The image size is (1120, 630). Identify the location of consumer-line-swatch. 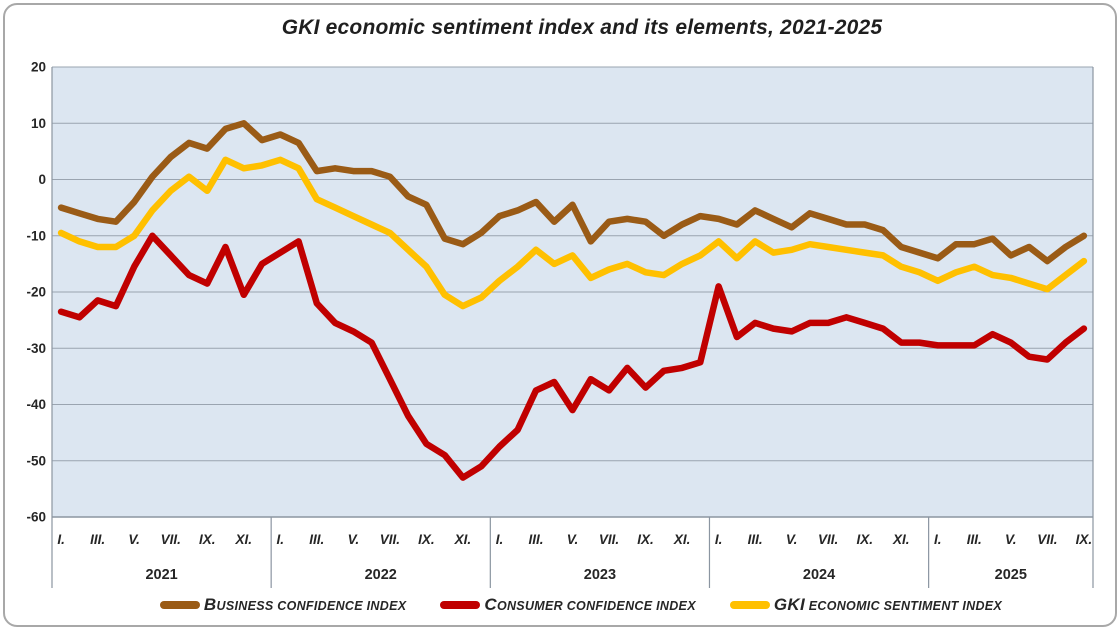
(460, 605).